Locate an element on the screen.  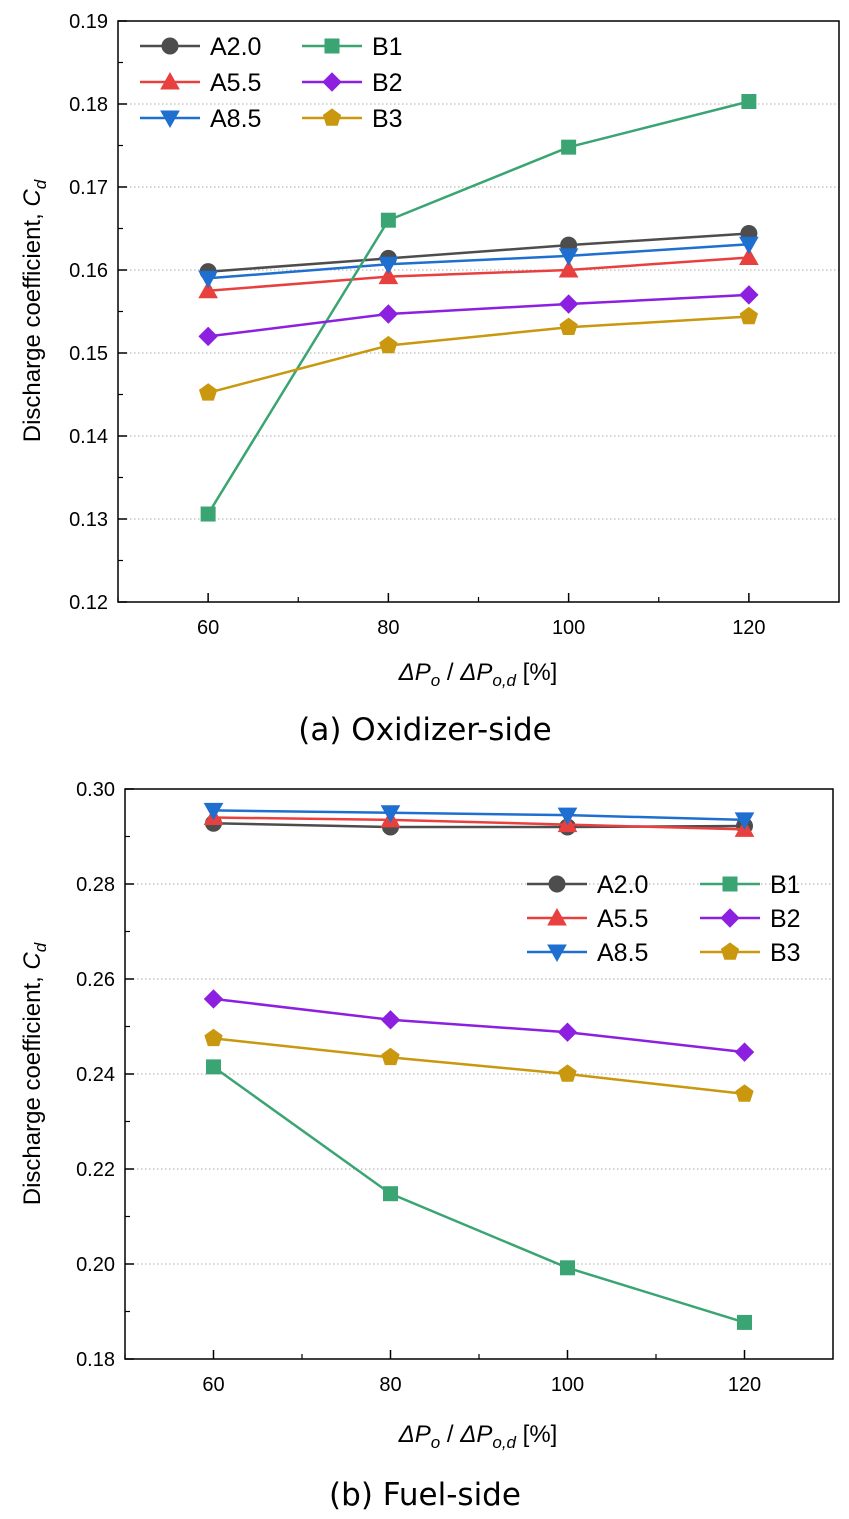
y-tick-label: 0.24 is located at coordinates (95, 1075).